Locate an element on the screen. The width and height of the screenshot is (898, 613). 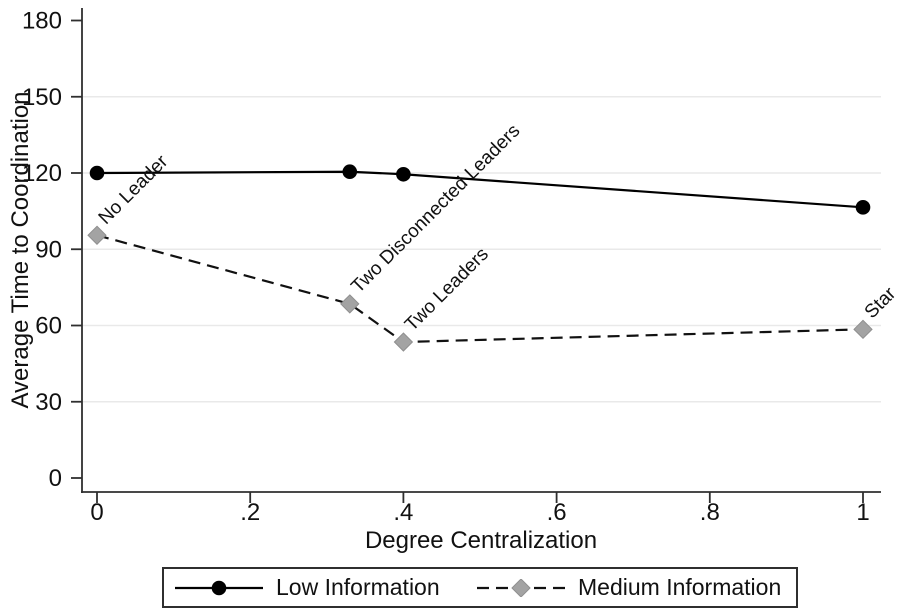
legend-sample-low-information is located at coordinates (219, 587).